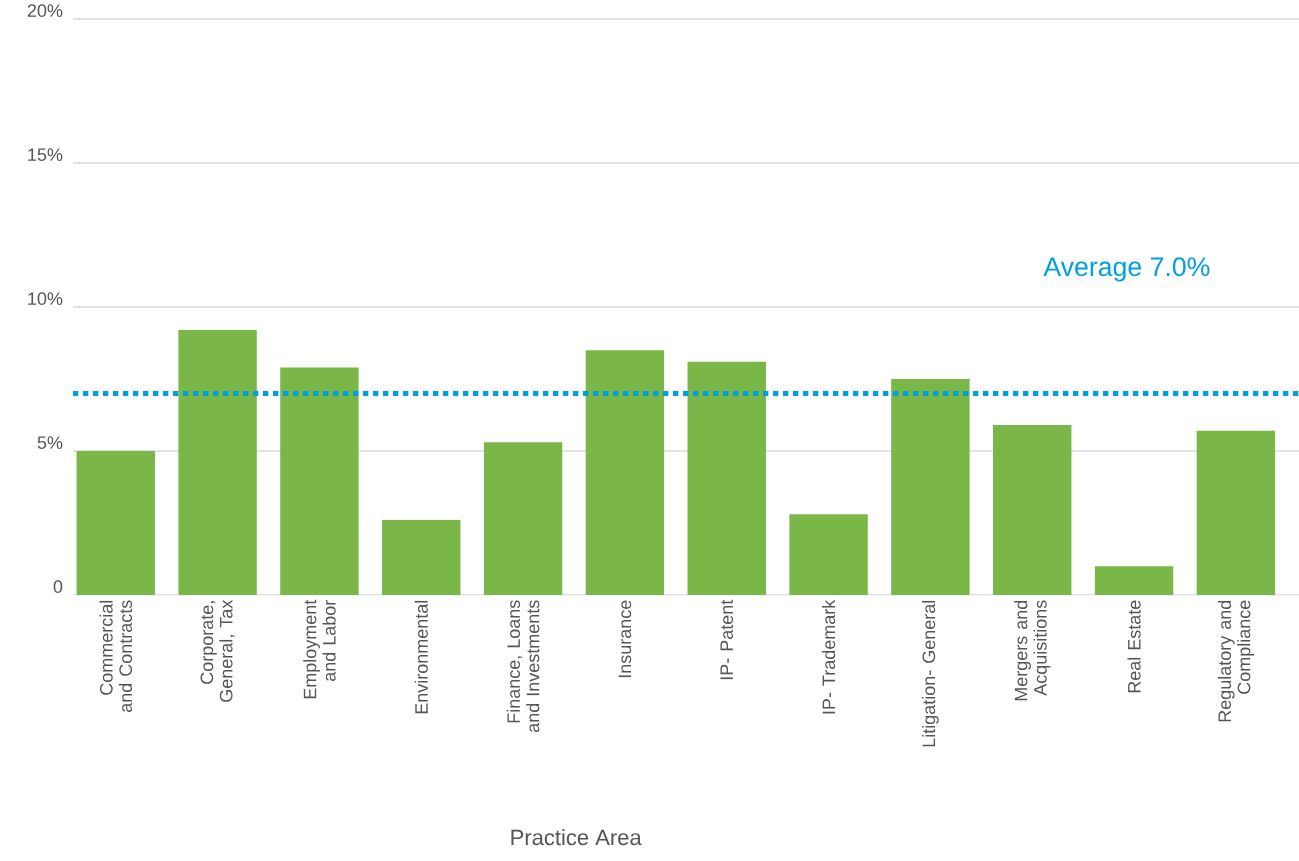  I want to click on x-tick-label: IP- Trademark, so click(828, 656).